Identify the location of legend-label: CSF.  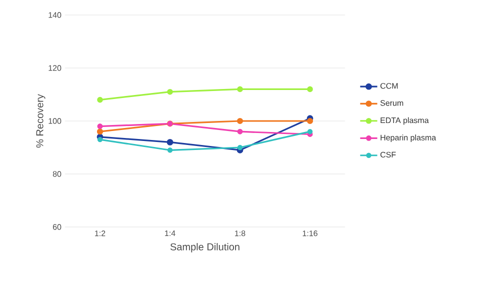
(388, 155).